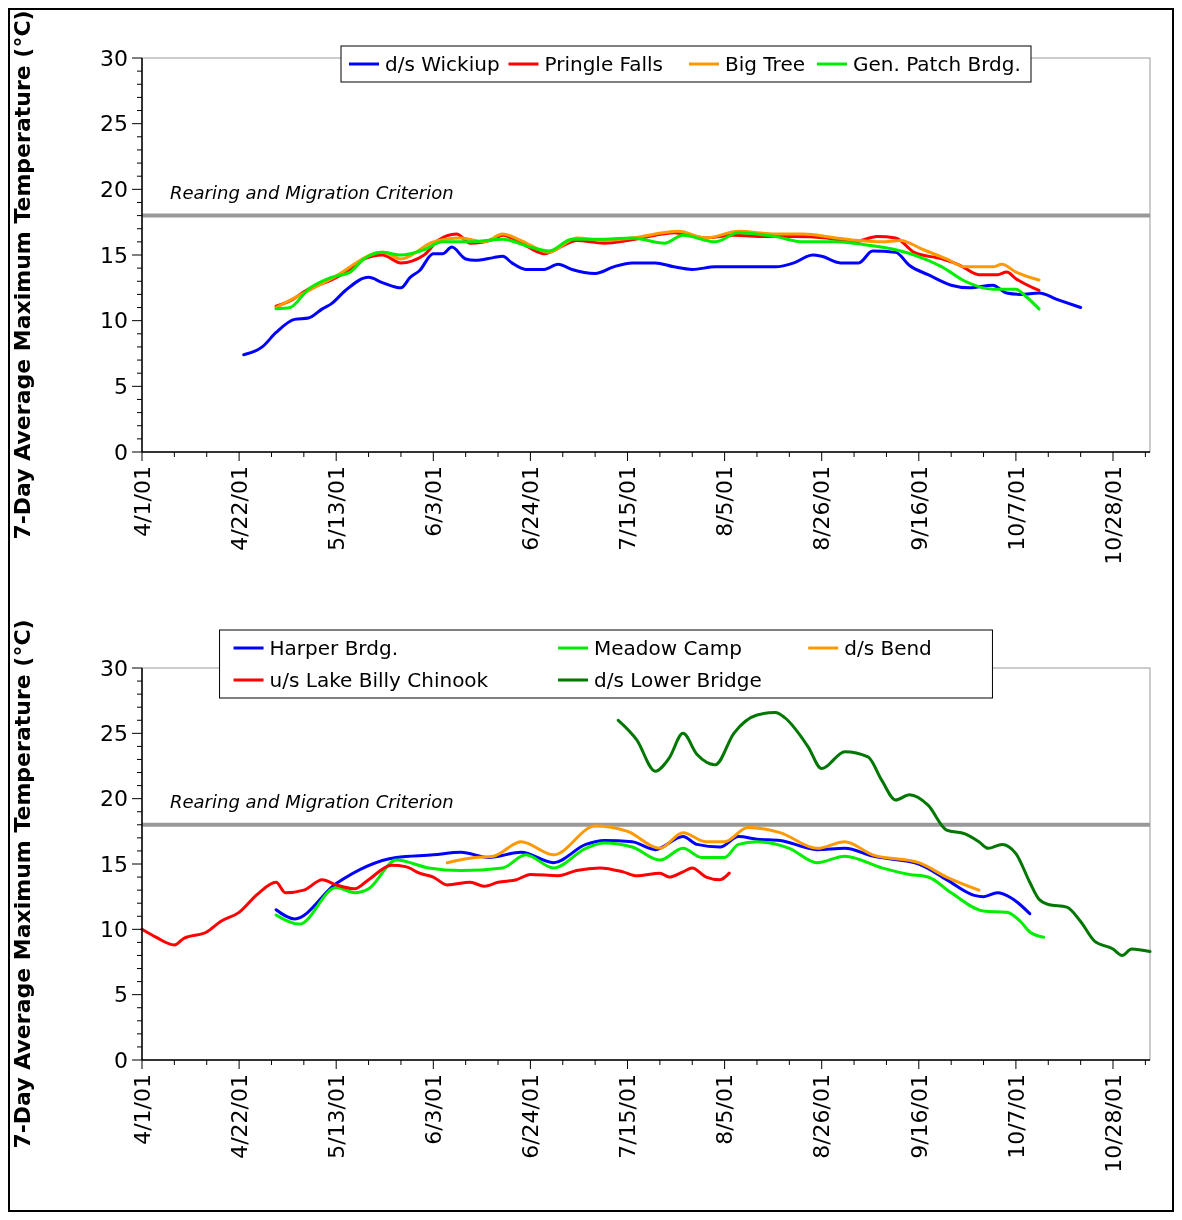 This screenshot has height=1220, width=1182. I want to click on legend-label: d/s Wickiup, so click(442, 64).